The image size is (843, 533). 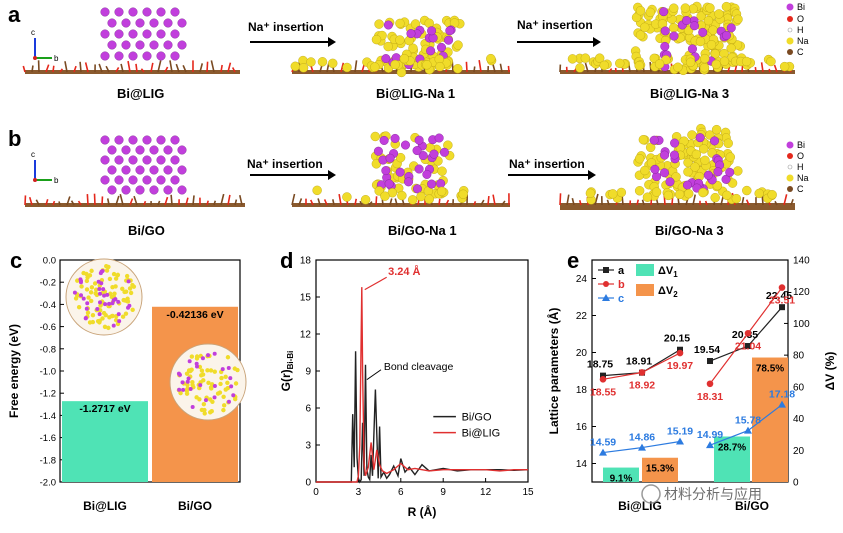 What do you see at coordinates (48, 438) in the screenshot?
I see `y-tick-label-c: -1.6` at bounding box center [48, 438].